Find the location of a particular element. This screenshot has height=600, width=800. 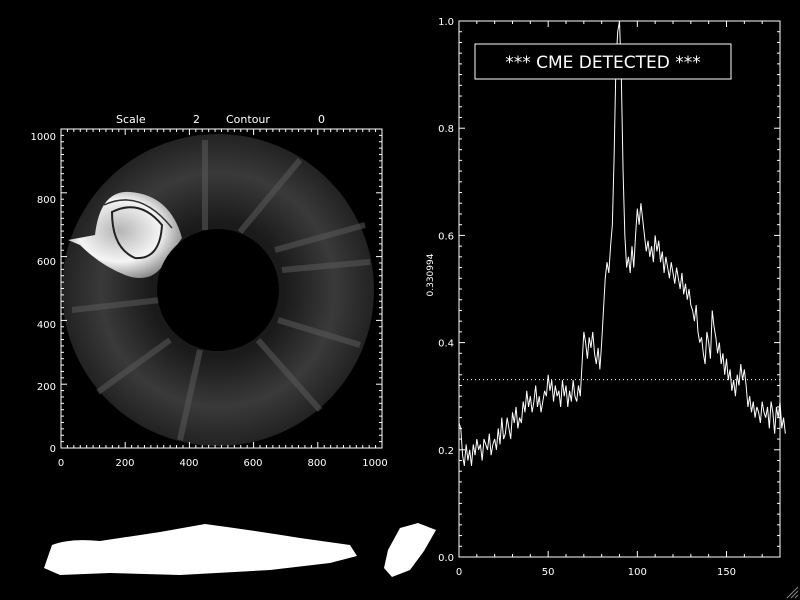

mask-blob-small is located at coordinates (410, 550).